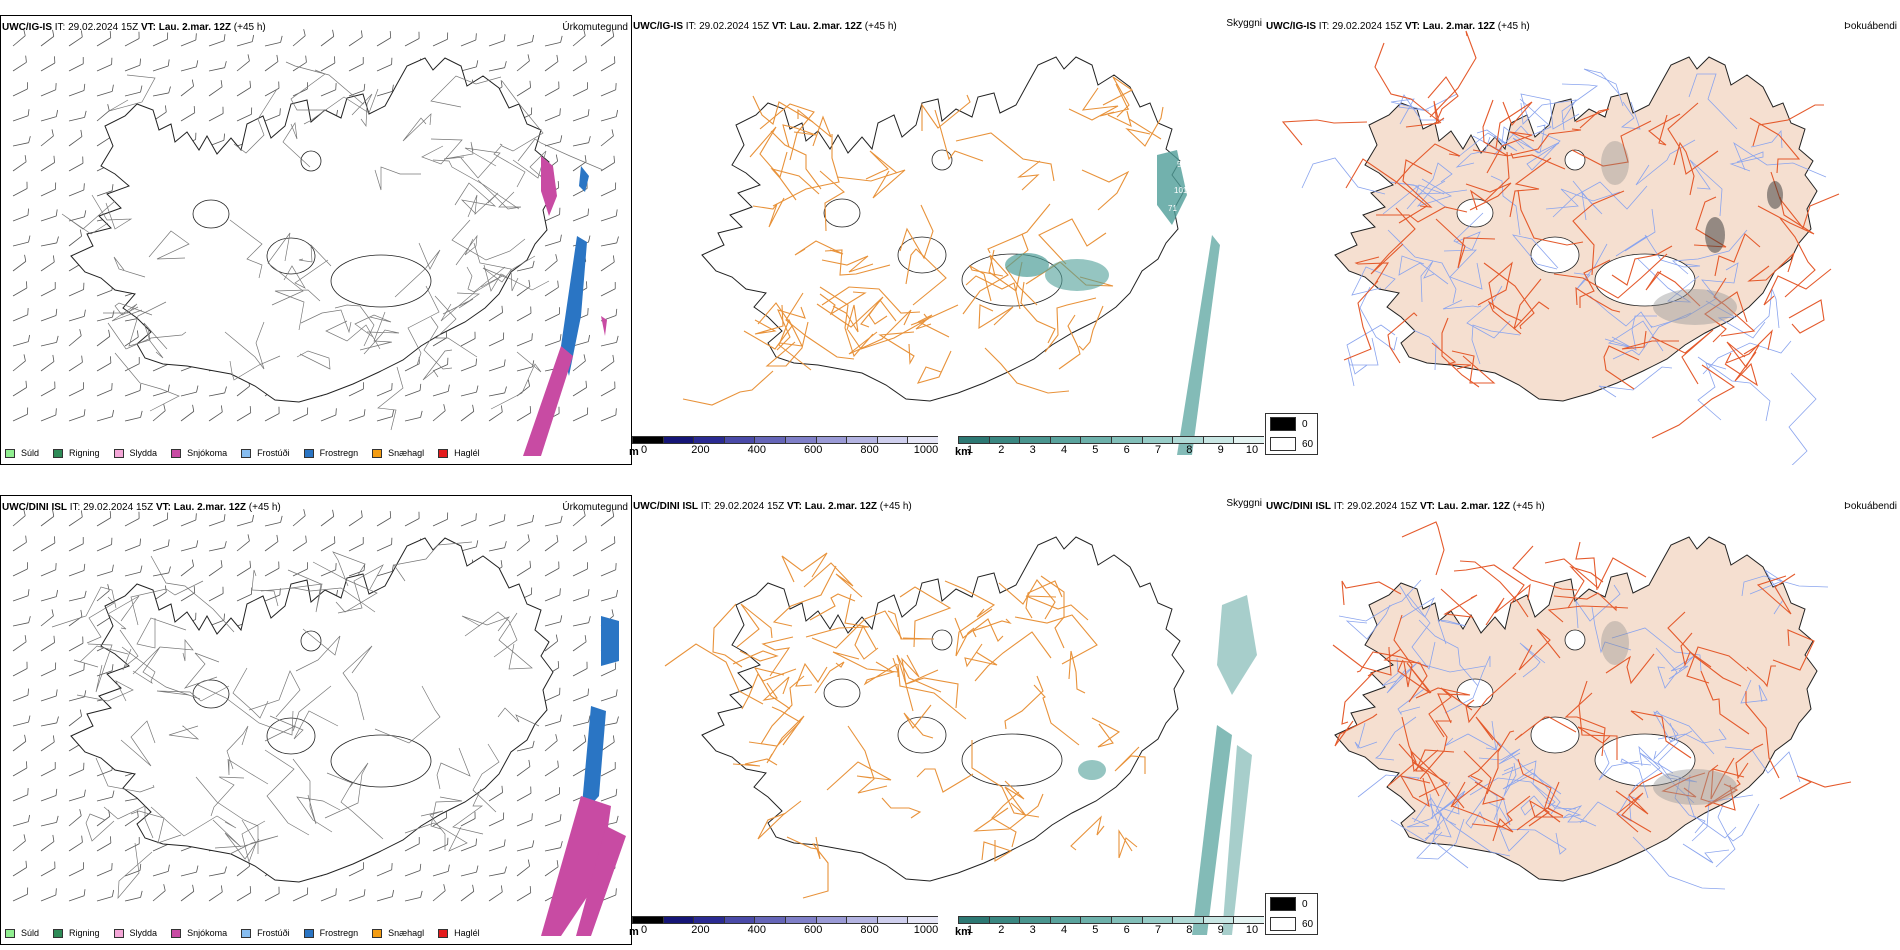 The image size is (1900, 950). What do you see at coordinates (135, 453) in the screenshot?
I see `legend-item: Slydda` at bounding box center [135, 453].